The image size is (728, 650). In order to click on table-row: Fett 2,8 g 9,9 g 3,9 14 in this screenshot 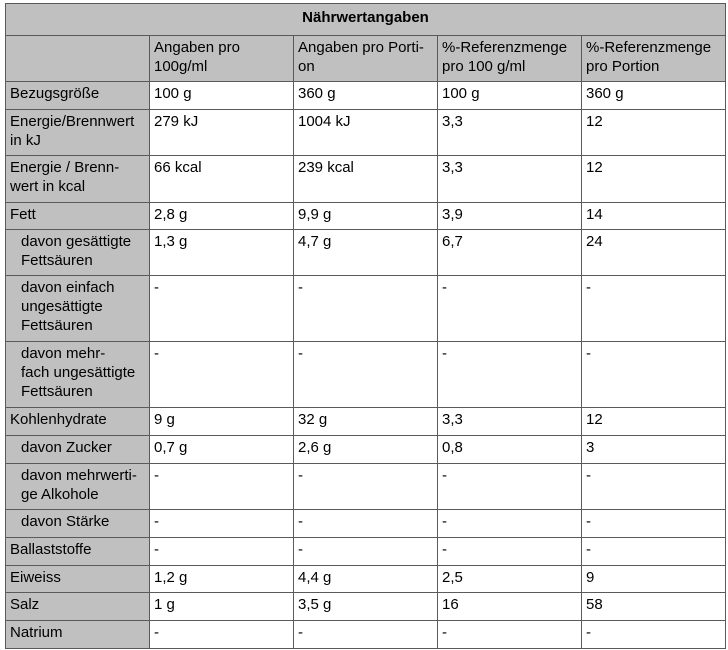, I will do `click(365, 216)`.